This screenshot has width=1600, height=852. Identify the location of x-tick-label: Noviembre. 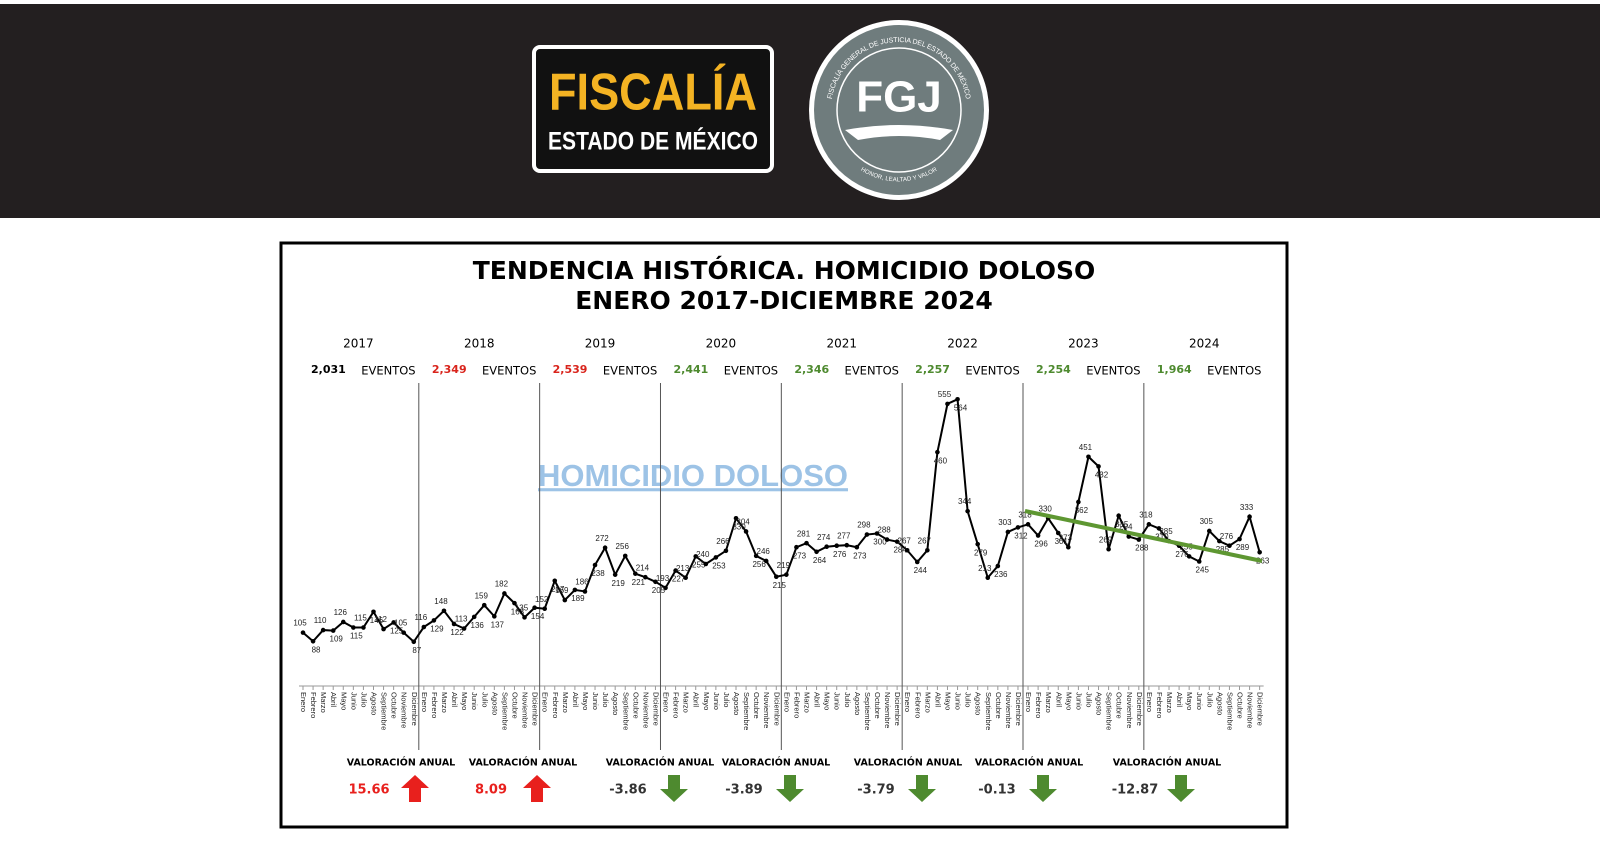
(404, 710).